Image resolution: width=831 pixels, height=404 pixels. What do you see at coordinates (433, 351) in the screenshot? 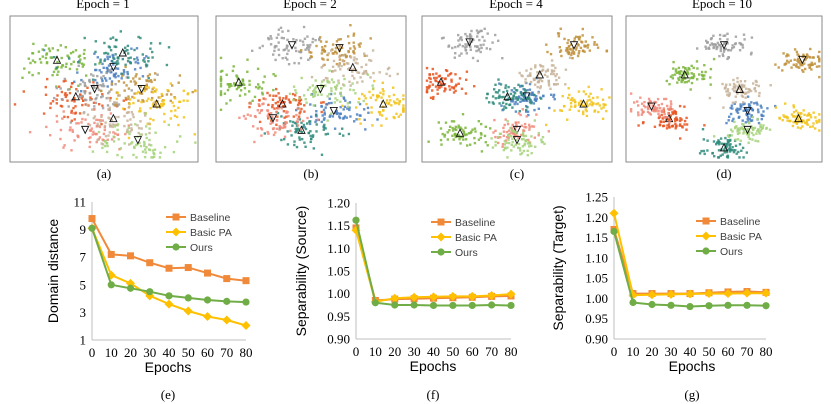
I see `x-tick-label: 40` at bounding box center [433, 351].